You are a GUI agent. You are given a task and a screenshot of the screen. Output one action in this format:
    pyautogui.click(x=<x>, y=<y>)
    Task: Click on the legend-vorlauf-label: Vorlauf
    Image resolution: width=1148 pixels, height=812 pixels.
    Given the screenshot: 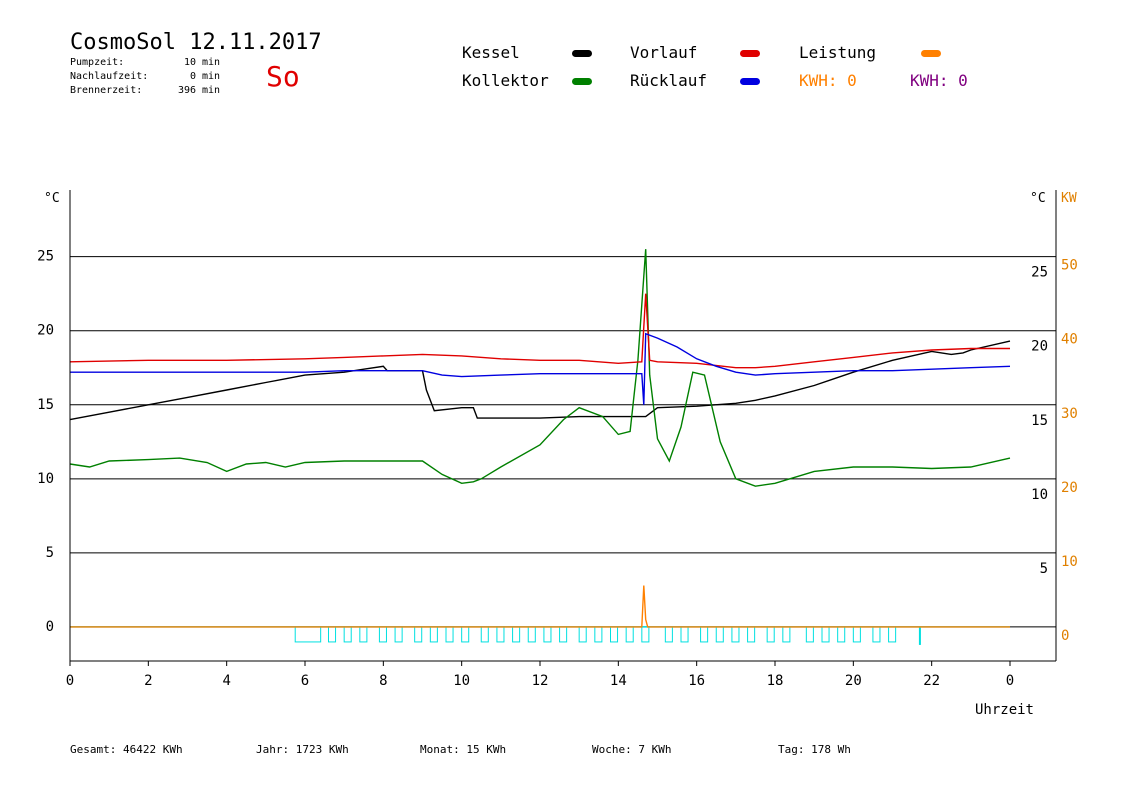 What is the action you would take?
    pyautogui.click(x=664, y=52)
    